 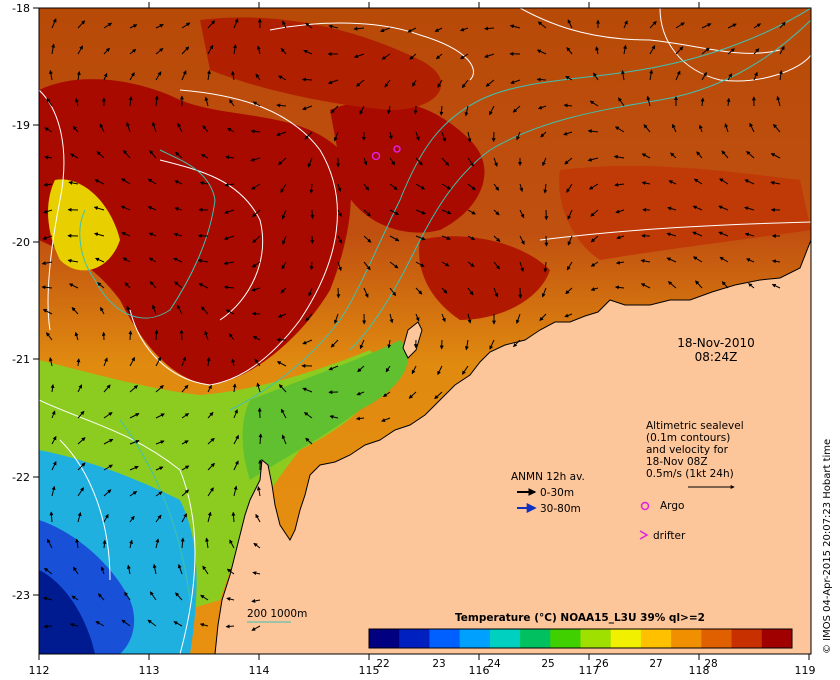 What do you see at coordinates (149, 670) in the screenshot?
I see `x-tick-label: 113` at bounding box center [149, 670].